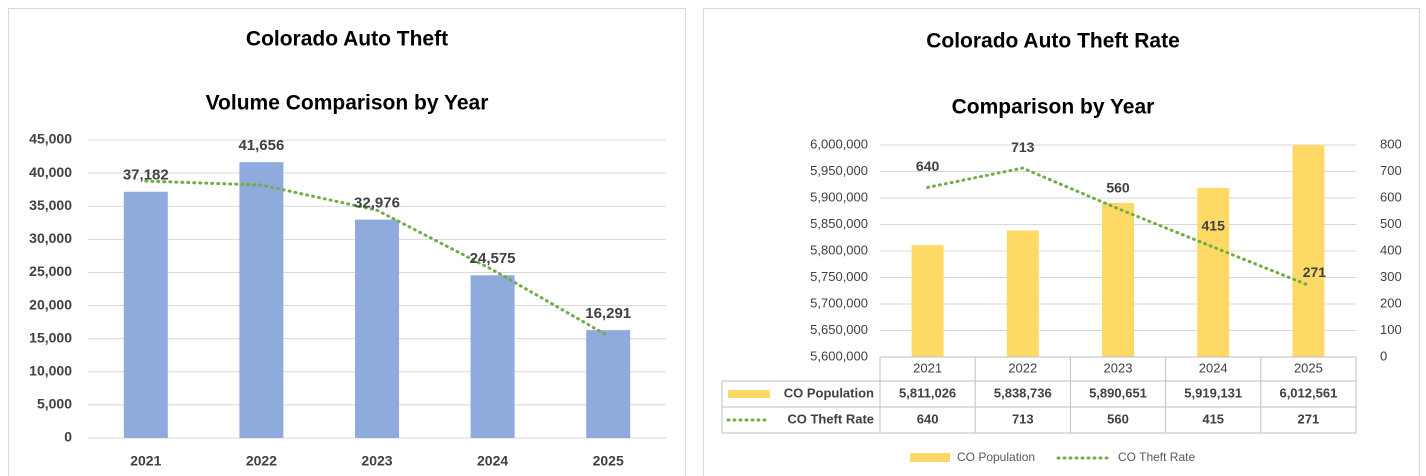 The width and height of the screenshot is (1426, 476). I want to click on y-tick-label: 5,900,000, so click(839, 196).